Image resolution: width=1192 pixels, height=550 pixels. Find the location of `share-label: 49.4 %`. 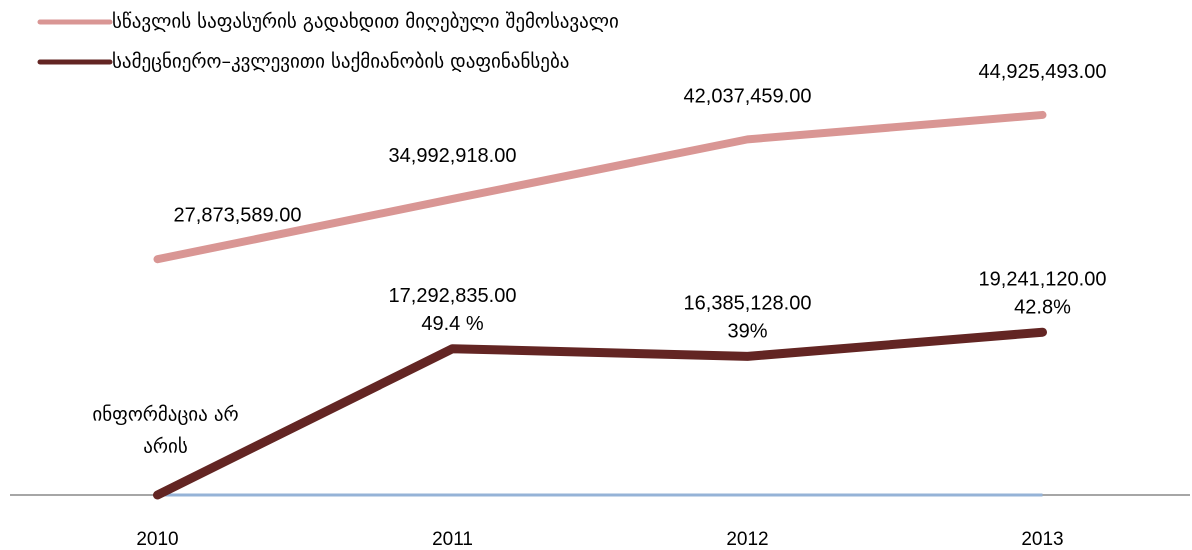

share-label: 49.4 % is located at coordinates (452, 324).